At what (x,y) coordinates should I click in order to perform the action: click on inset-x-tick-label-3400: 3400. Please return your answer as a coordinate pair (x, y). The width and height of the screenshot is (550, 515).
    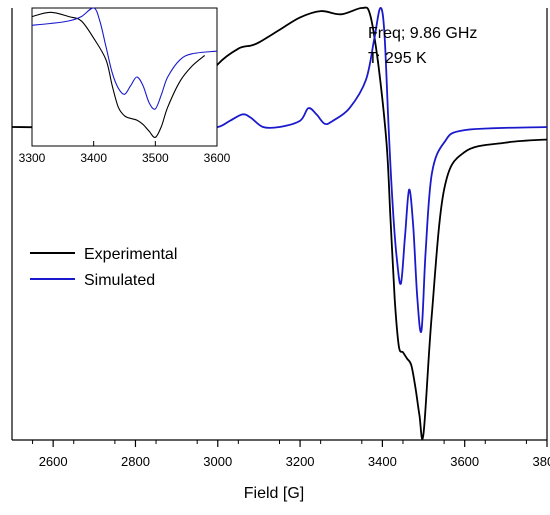
    Looking at the image, I should click on (93, 158).